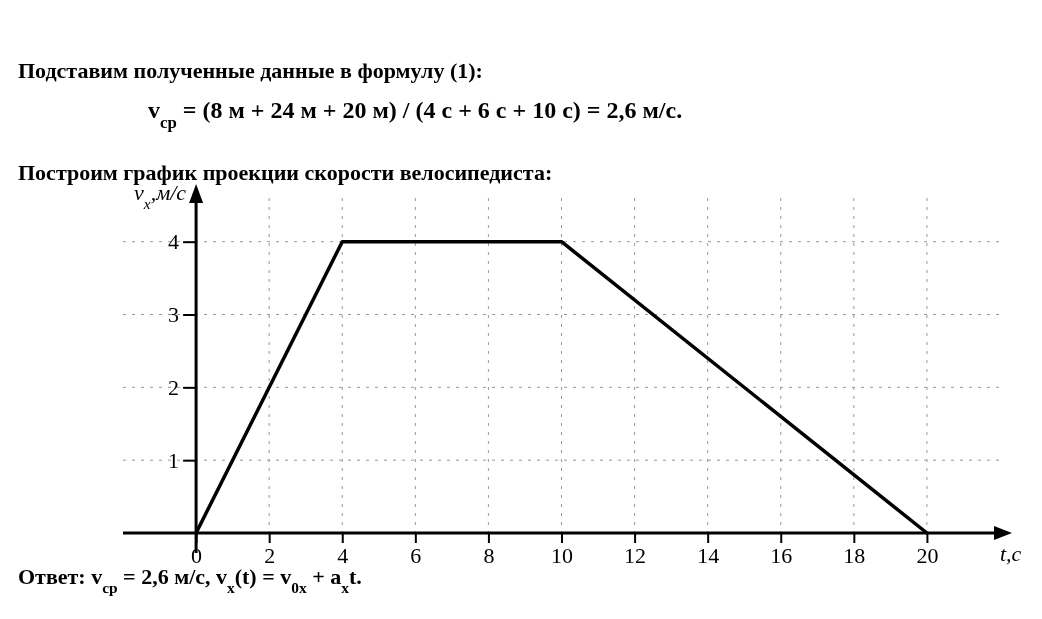  I want to click on text: Подставим полученные данные в формулу (1):, so click(250, 70).